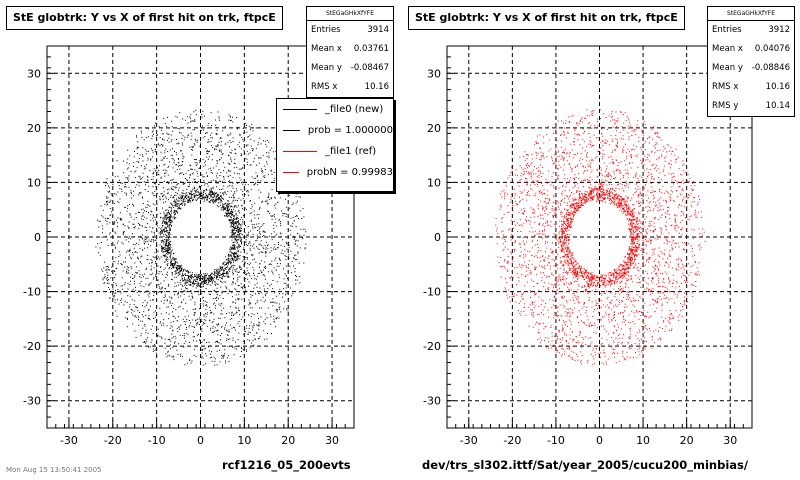 Image resolution: width=800 pixels, height=480 pixels. Describe the element at coordinates (751, 14) in the screenshot. I see `right-stats-name: StEGaGHkXfYFE` at that location.